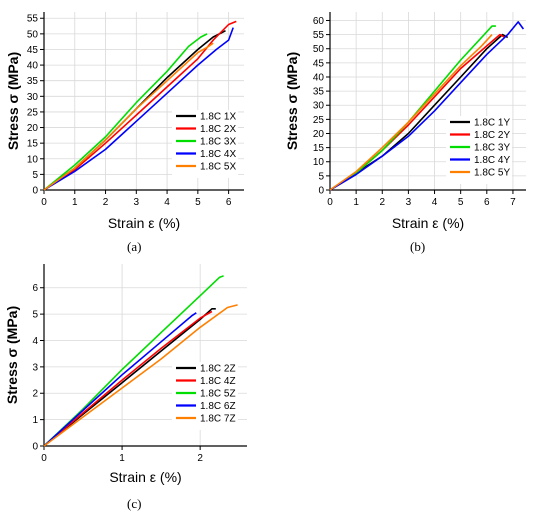 The width and height of the screenshot is (550, 515). What do you see at coordinates (492, 135) in the screenshot?
I see `legend-label: 1.8C 2Y` at bounding box center [492, 135].